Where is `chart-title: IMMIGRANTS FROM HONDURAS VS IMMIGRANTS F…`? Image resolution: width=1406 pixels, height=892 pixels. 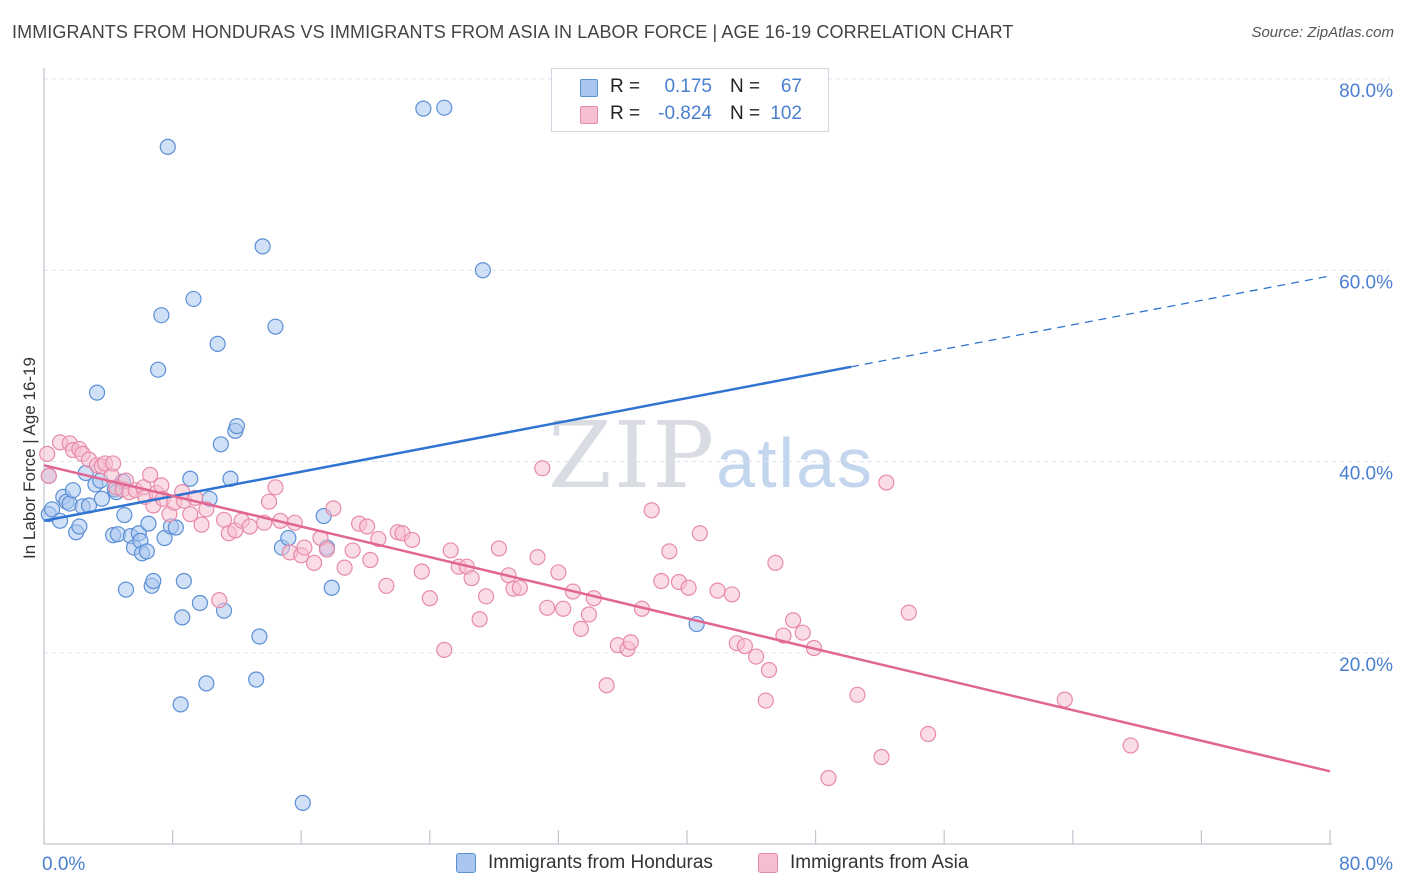
chart-title: IMMIGRANTS FROM HONDURAS VS IMMIGRANTS F… is located at coordinates (513, 32).